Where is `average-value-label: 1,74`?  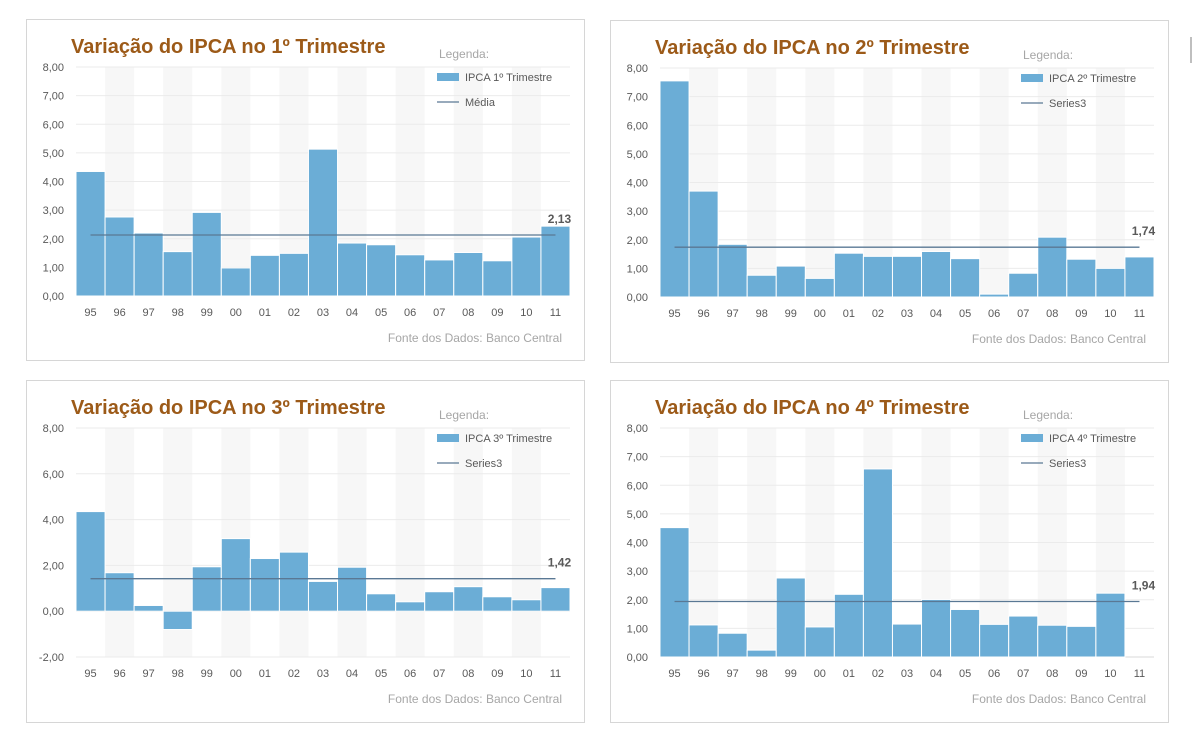 average-value-label: 1,74 is located at coordinates (1144, 231).